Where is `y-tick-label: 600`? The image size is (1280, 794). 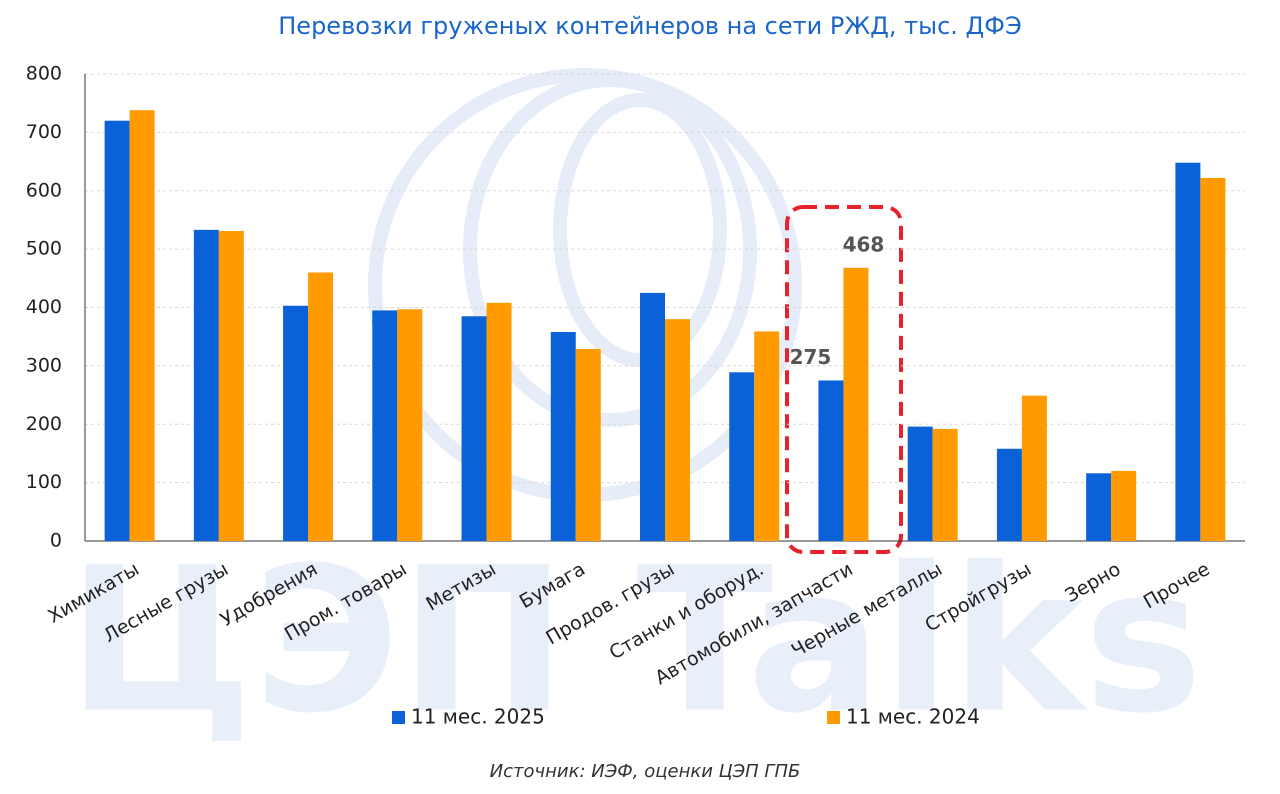 y-tick-label: 600 is located at coordinates (44, 190).